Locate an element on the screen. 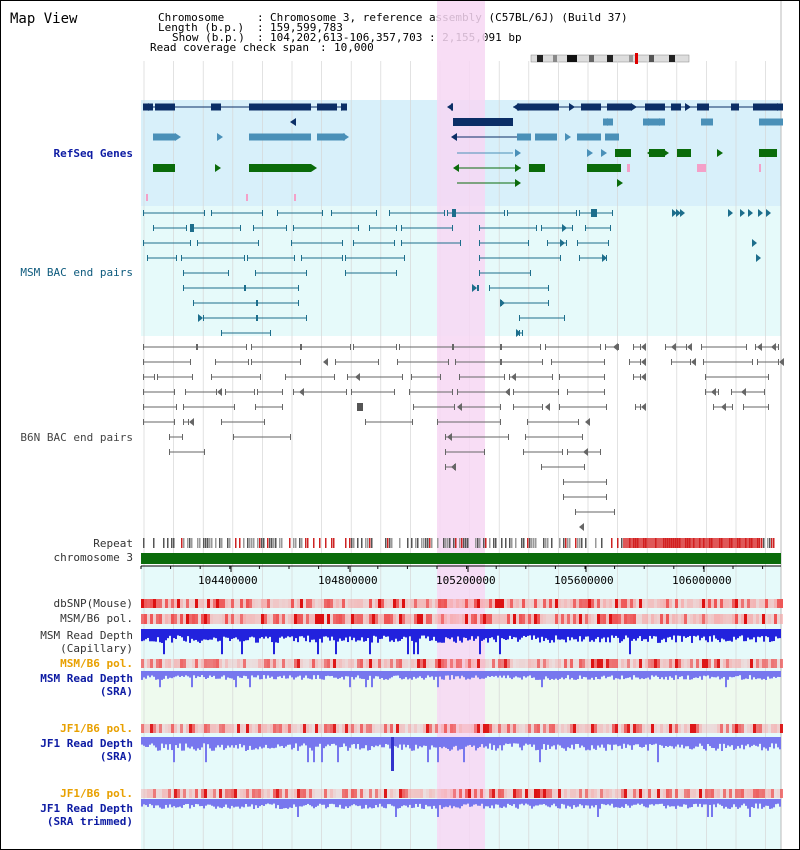  track-label-jf1-pol-1: JF1/B6 pol. is located at coordinates (96, 728).